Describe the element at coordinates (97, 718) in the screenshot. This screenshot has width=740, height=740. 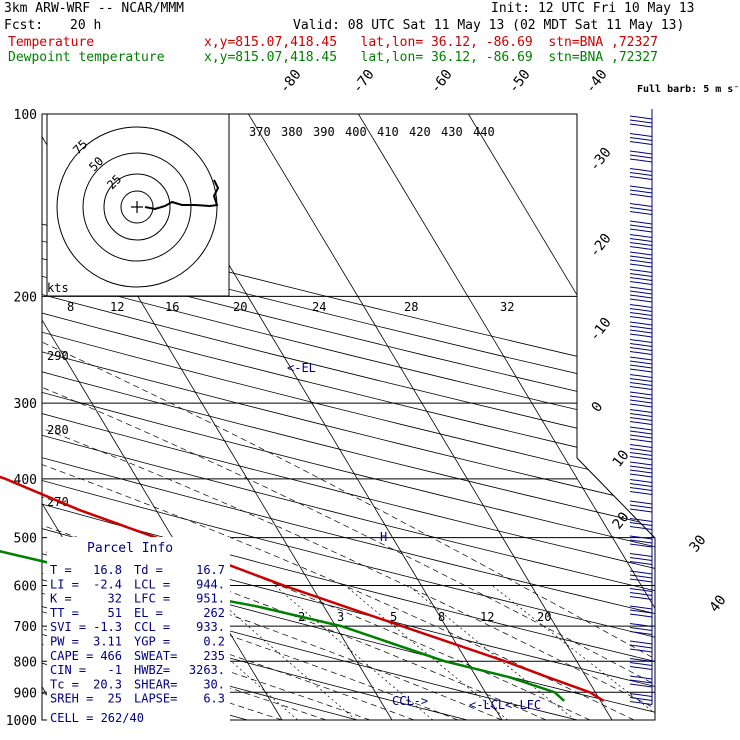
I see `cell-motion: CELL = 262/40` at that location.